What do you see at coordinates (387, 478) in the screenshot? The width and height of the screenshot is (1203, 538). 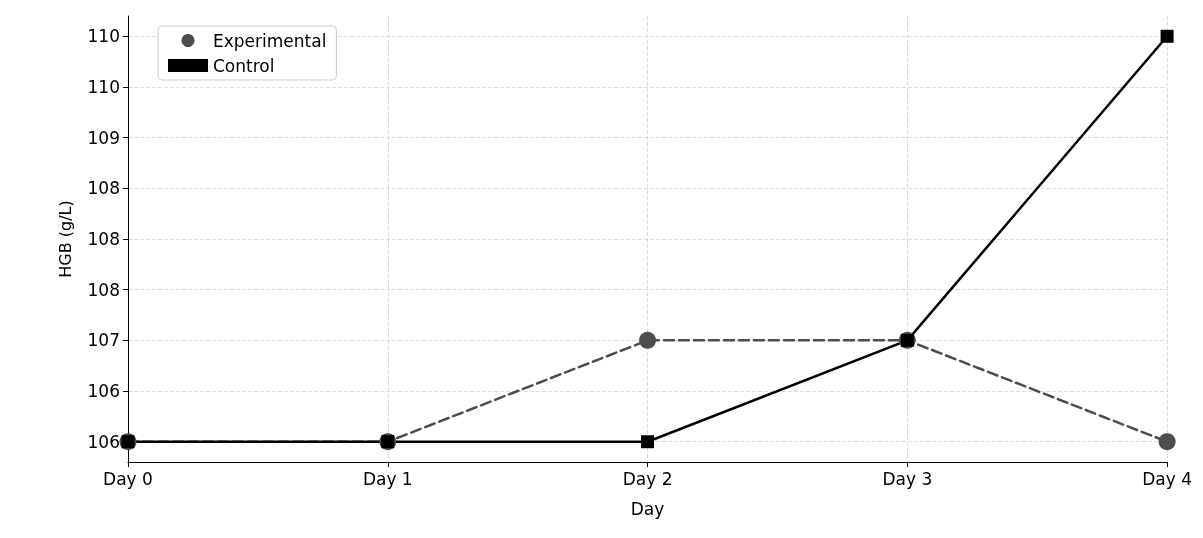 I see `x-tick-label: Day 1` at bounding box center [387, 478].